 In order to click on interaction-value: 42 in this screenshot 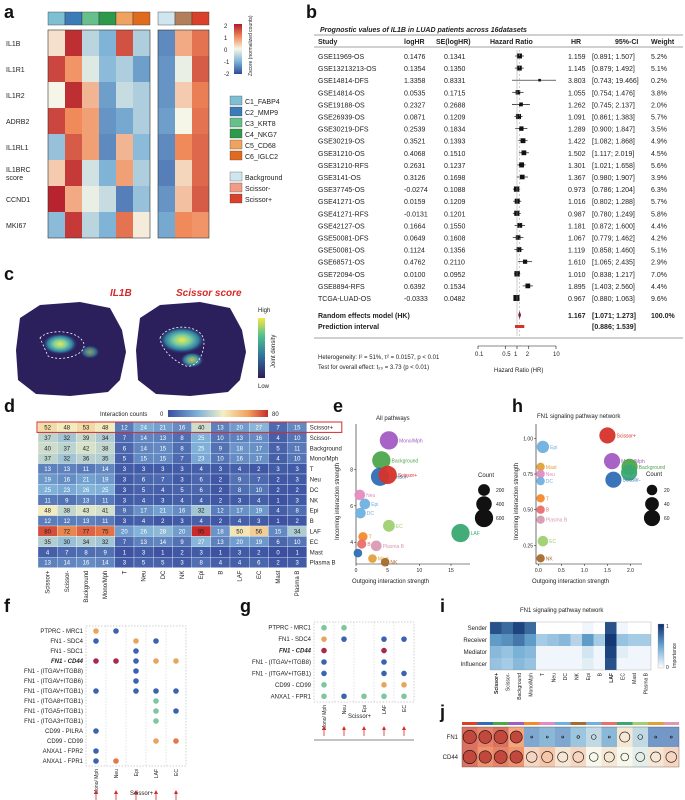, I will do `click(86, 449)`.